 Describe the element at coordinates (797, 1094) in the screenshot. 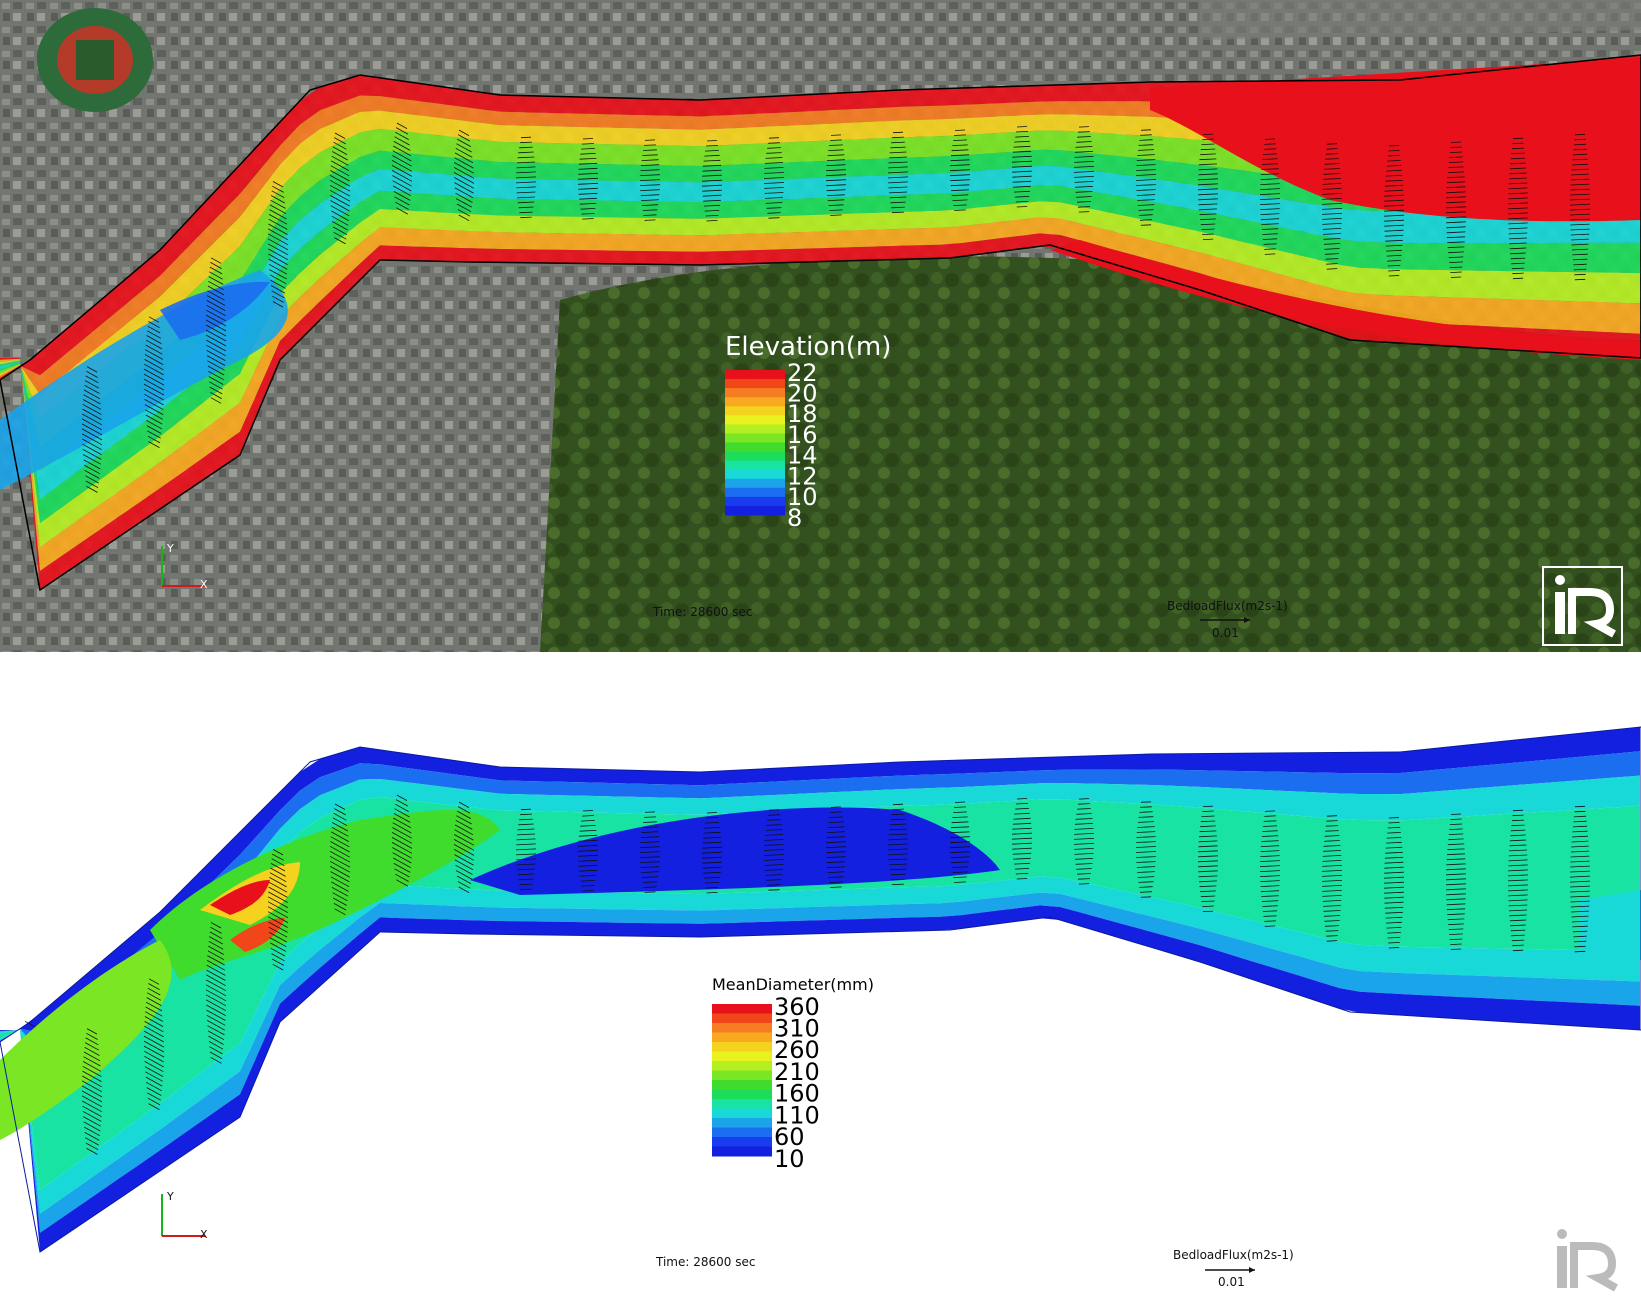

I see `legend-tick-label: 160` at that location.